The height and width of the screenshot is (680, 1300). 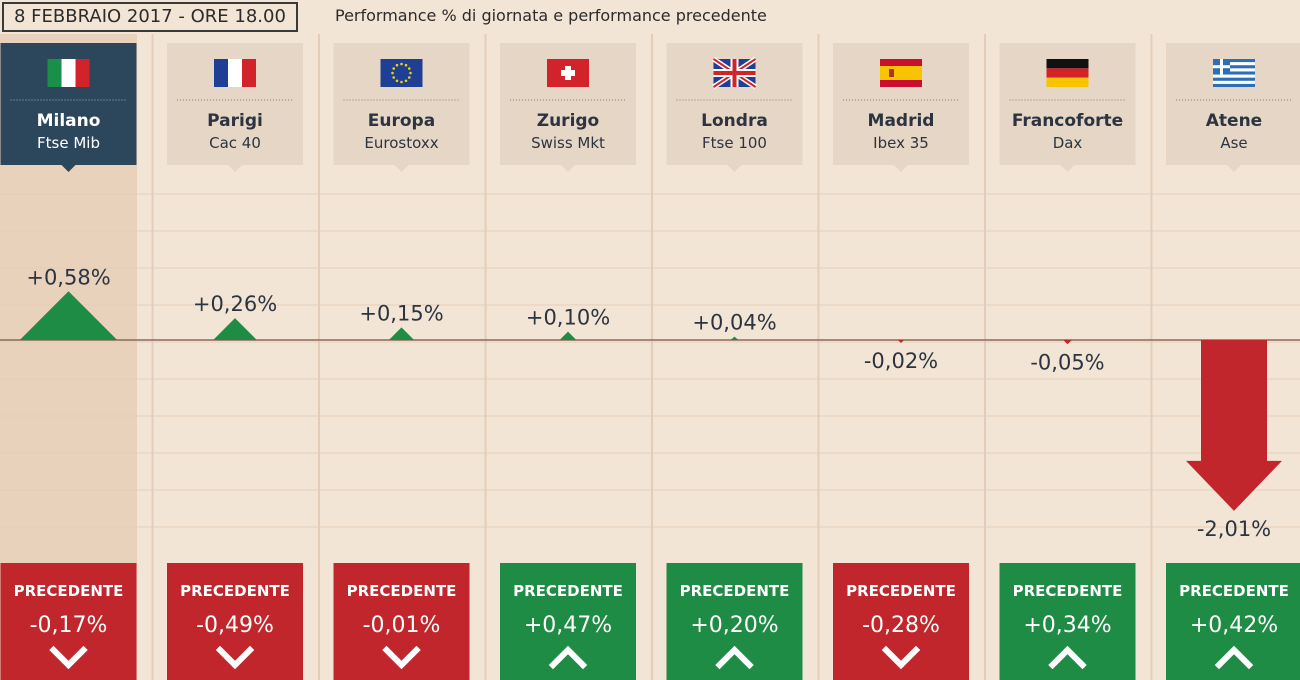 I want to click on column-madrid: Madrid Ibex 35 -0,02% PRECEDENTE -0,28%, so click(x=901, y=361).